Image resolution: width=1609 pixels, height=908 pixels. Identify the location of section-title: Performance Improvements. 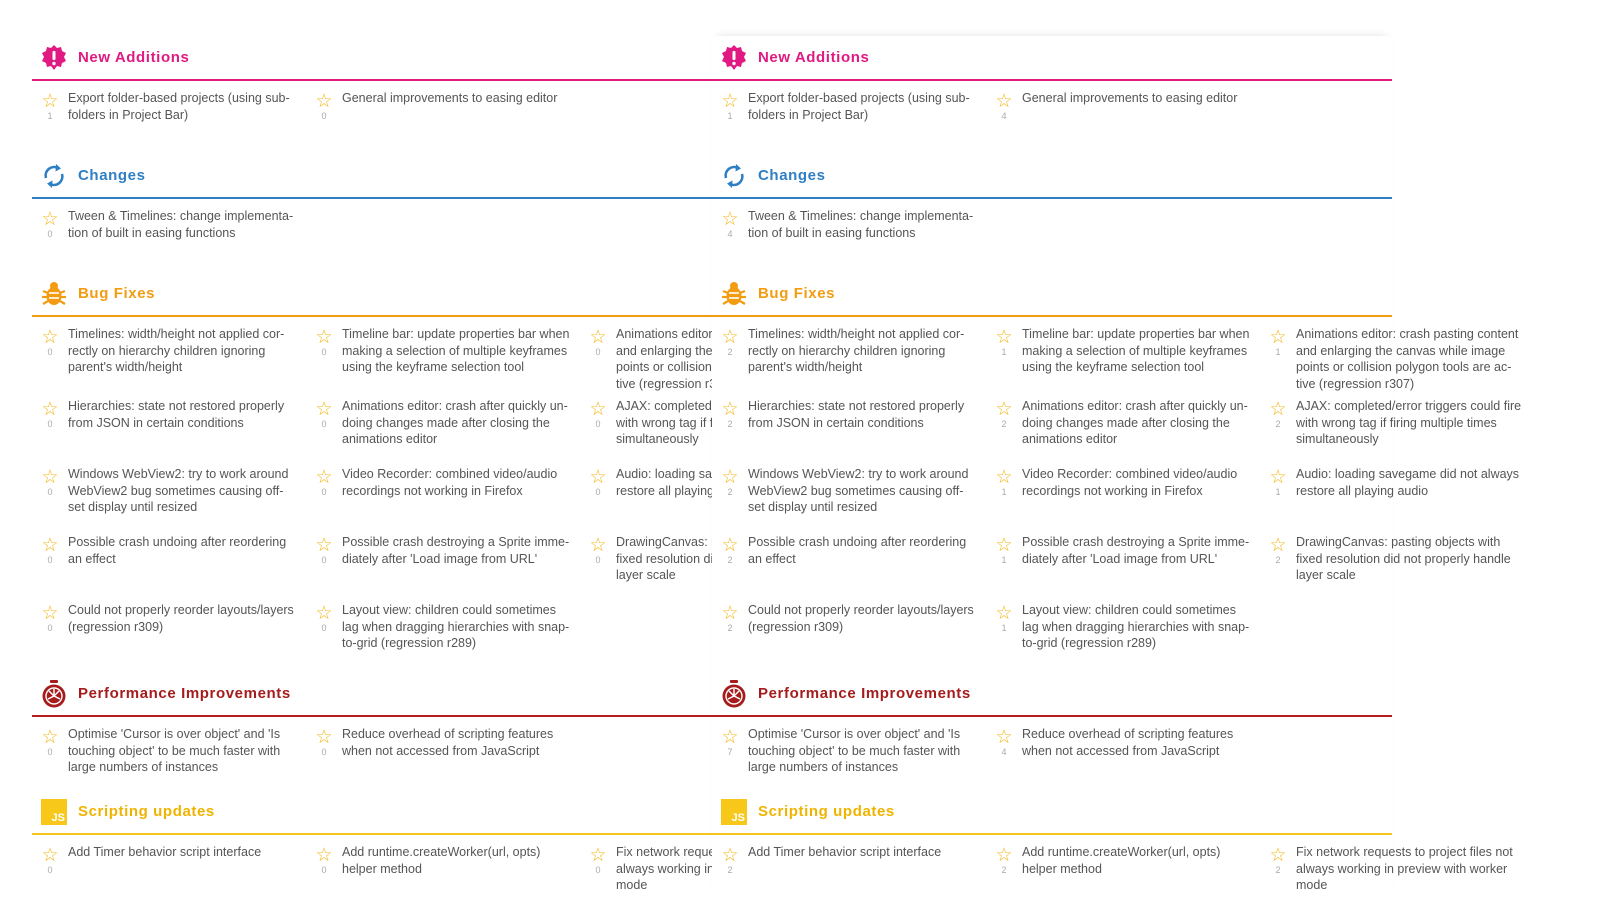
(864, 693).